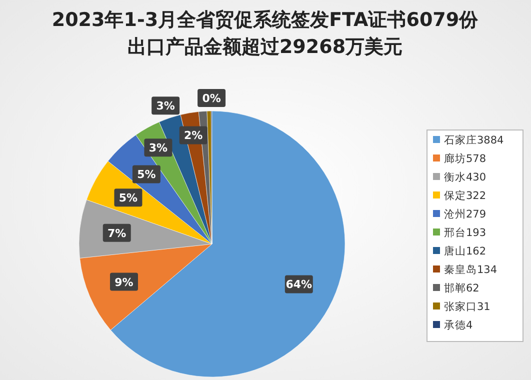  What do you see at coordinates (117, 233) in the screenshot?
I see `data-label: 7%` at bounding box center [117, 233].